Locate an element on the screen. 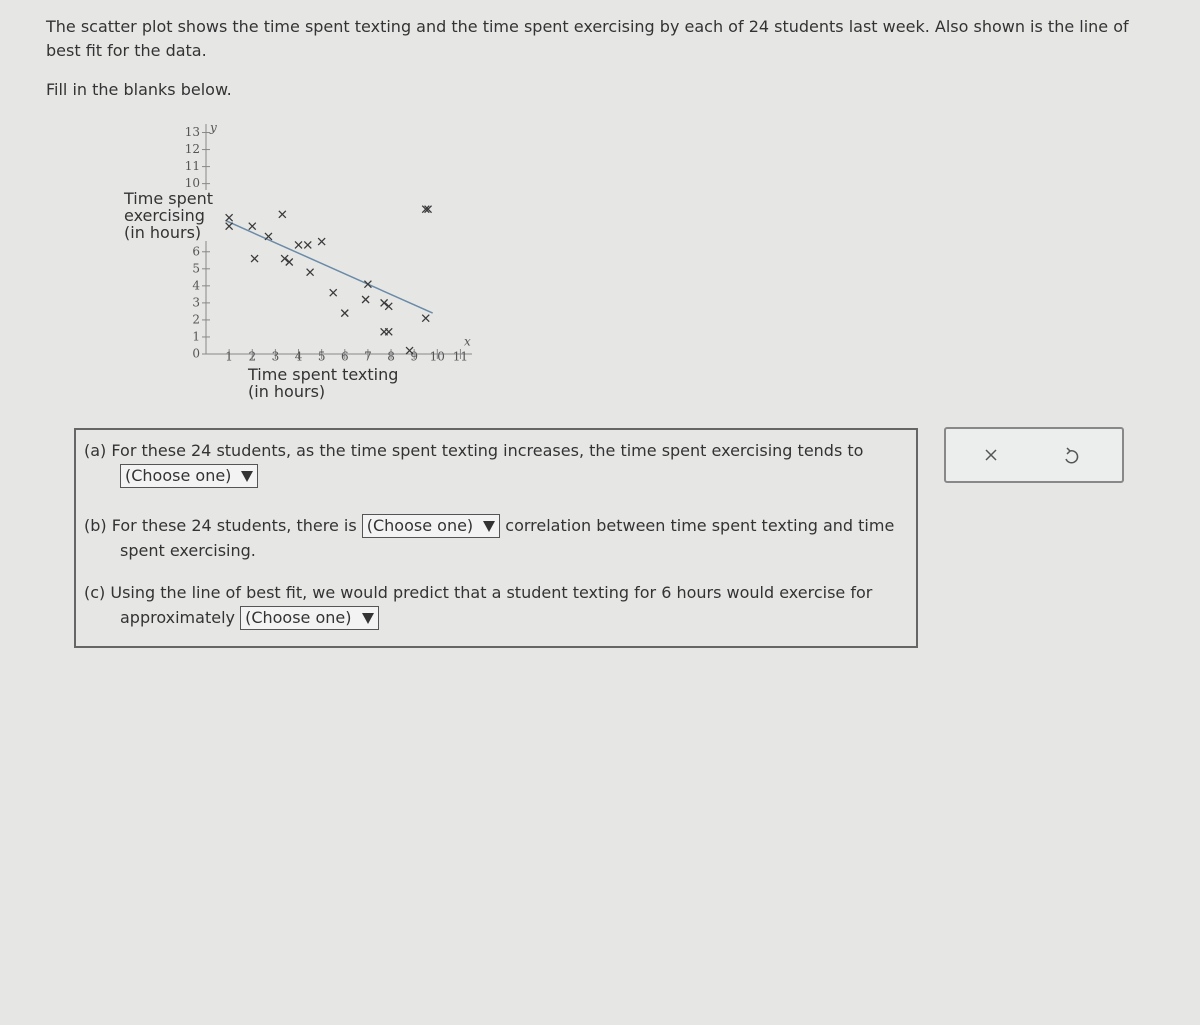 The width and height of the screenshot is (1200, 1025). instruction: Fill in the blanks below. is located at coordinates (139, 89).